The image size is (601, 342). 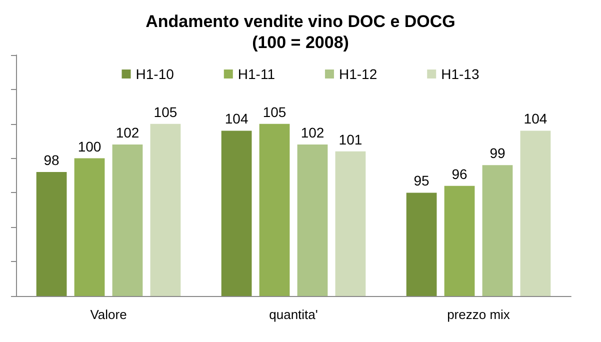 What do you see at coordinates (460, 74) in the screenshot?
I see `legend-label: H1-13` at bounding box center [460, 74].